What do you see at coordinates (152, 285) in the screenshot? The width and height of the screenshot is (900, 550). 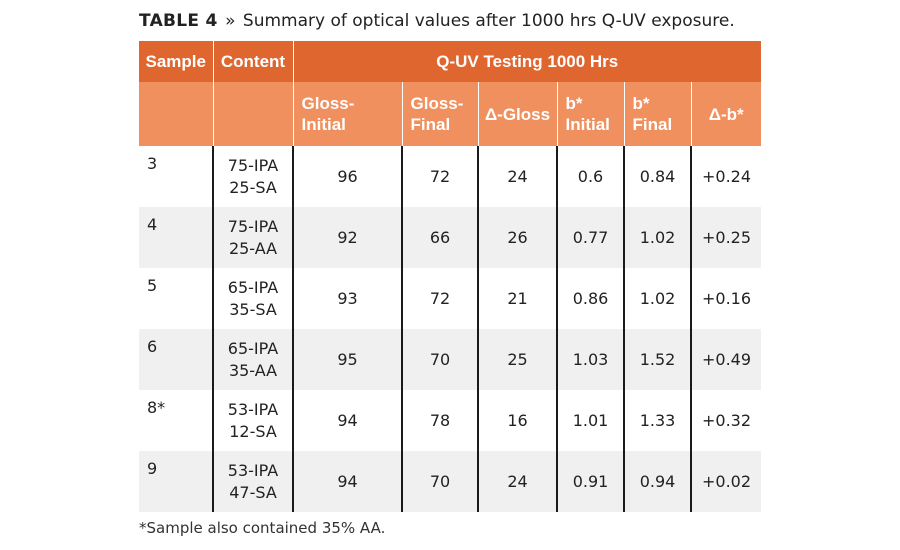 I see `cell-sample: 5` at bounding box center [152, 285].